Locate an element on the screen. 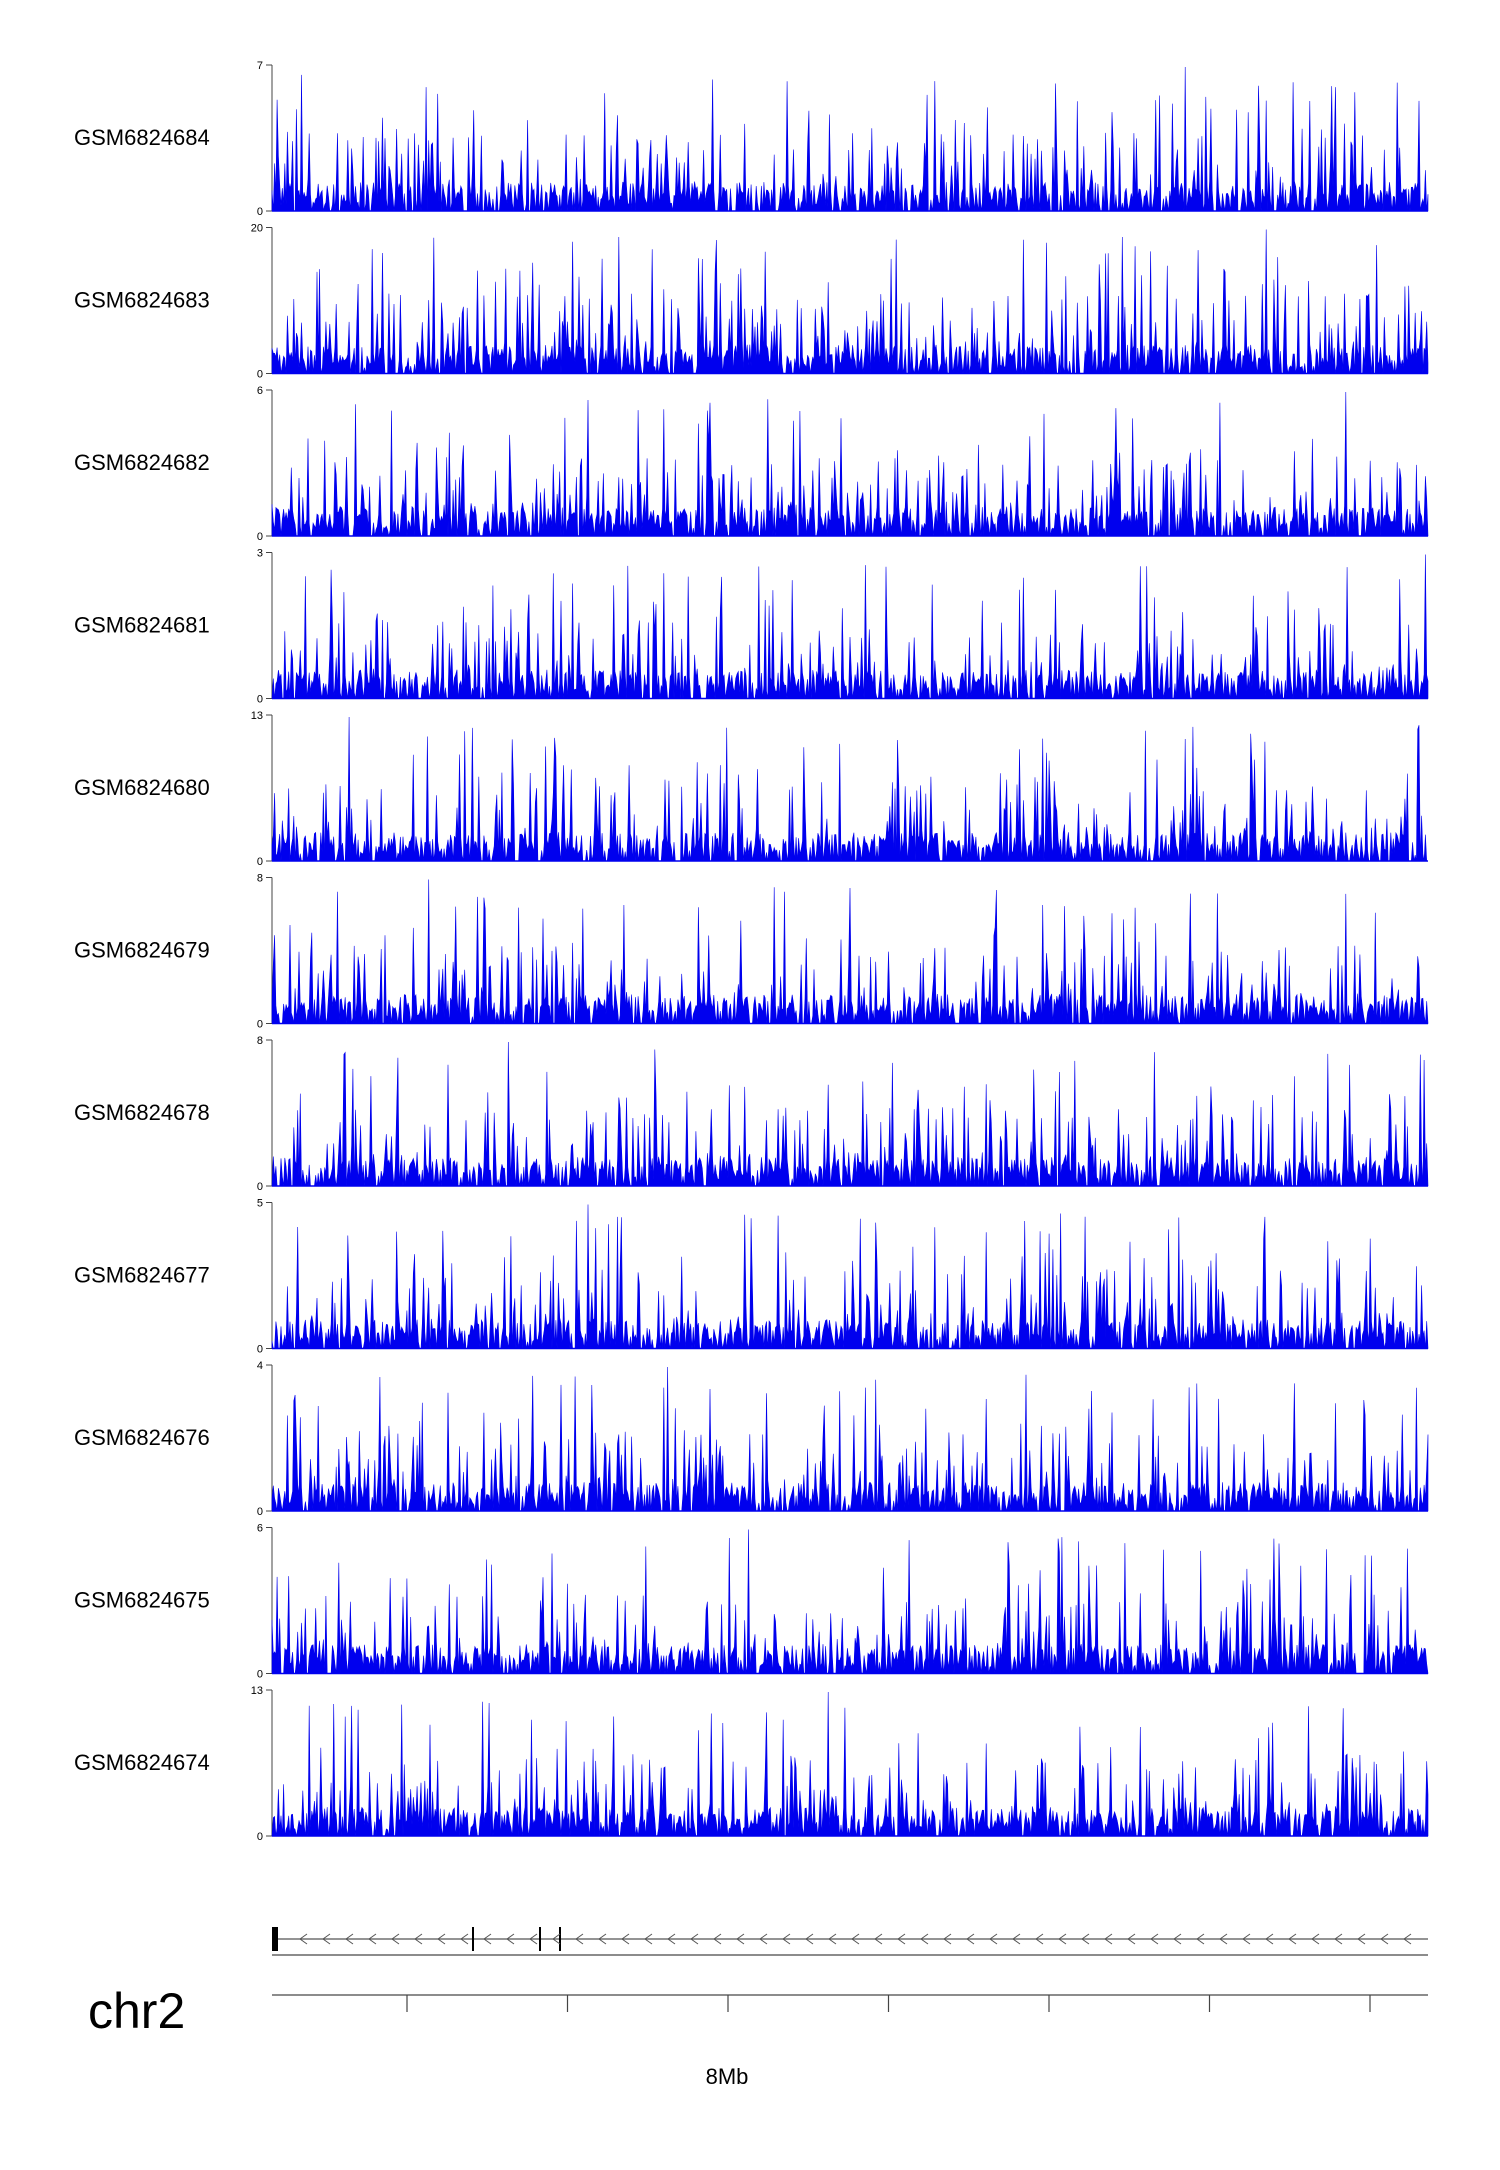 This screenshot has width=1500, height=2170. track-ymax-label: 20 is located at coordinates (257, 229).